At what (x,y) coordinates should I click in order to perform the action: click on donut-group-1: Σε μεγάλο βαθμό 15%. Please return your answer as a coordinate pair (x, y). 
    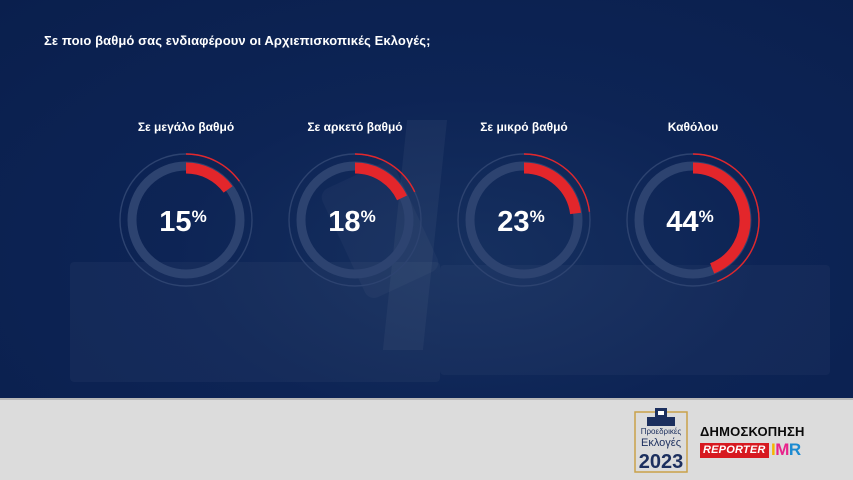
    Looking at the image, I should click on (186, 203).